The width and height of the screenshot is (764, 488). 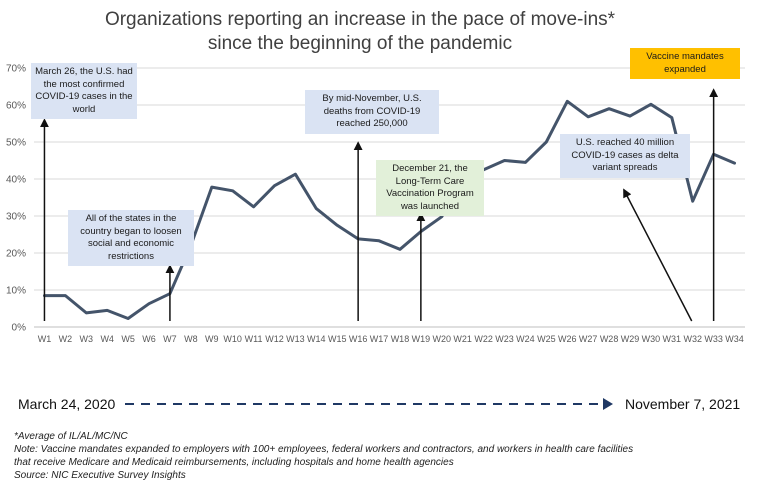 What do you see at coordinates (504, 339) in the screenshot?
I see `x-tick-label: W23` at bounding box center [504, 339].